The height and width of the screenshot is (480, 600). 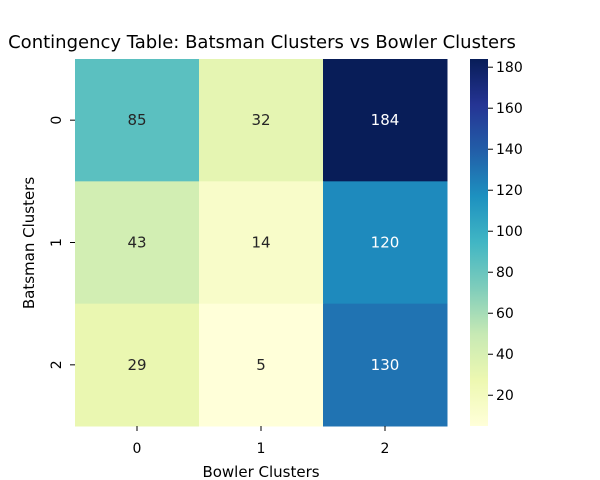 I want to click on cell-value-label: 5, so click(x=261, y=365).